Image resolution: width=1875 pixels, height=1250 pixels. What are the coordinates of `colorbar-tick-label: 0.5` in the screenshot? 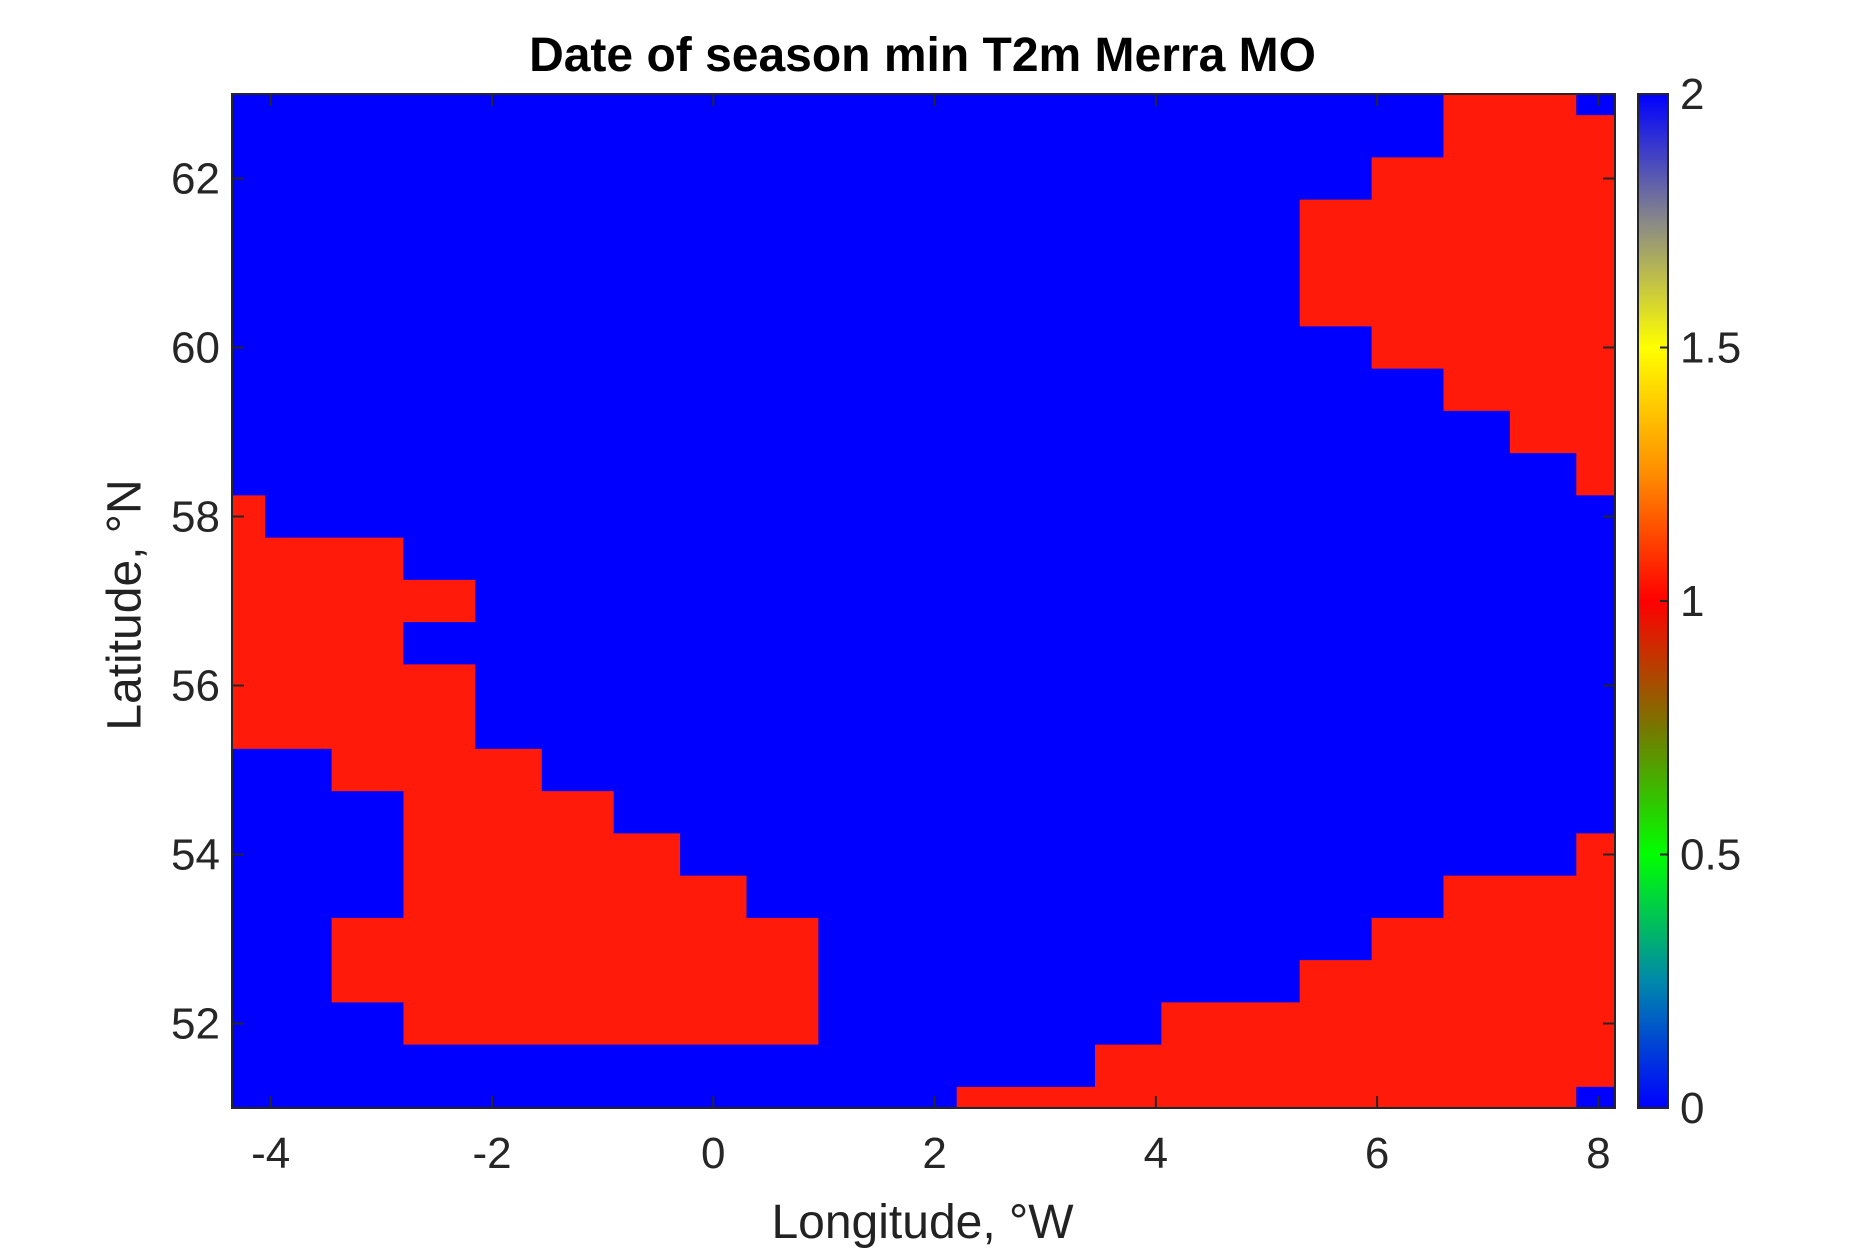 It's located at (1710, 855).